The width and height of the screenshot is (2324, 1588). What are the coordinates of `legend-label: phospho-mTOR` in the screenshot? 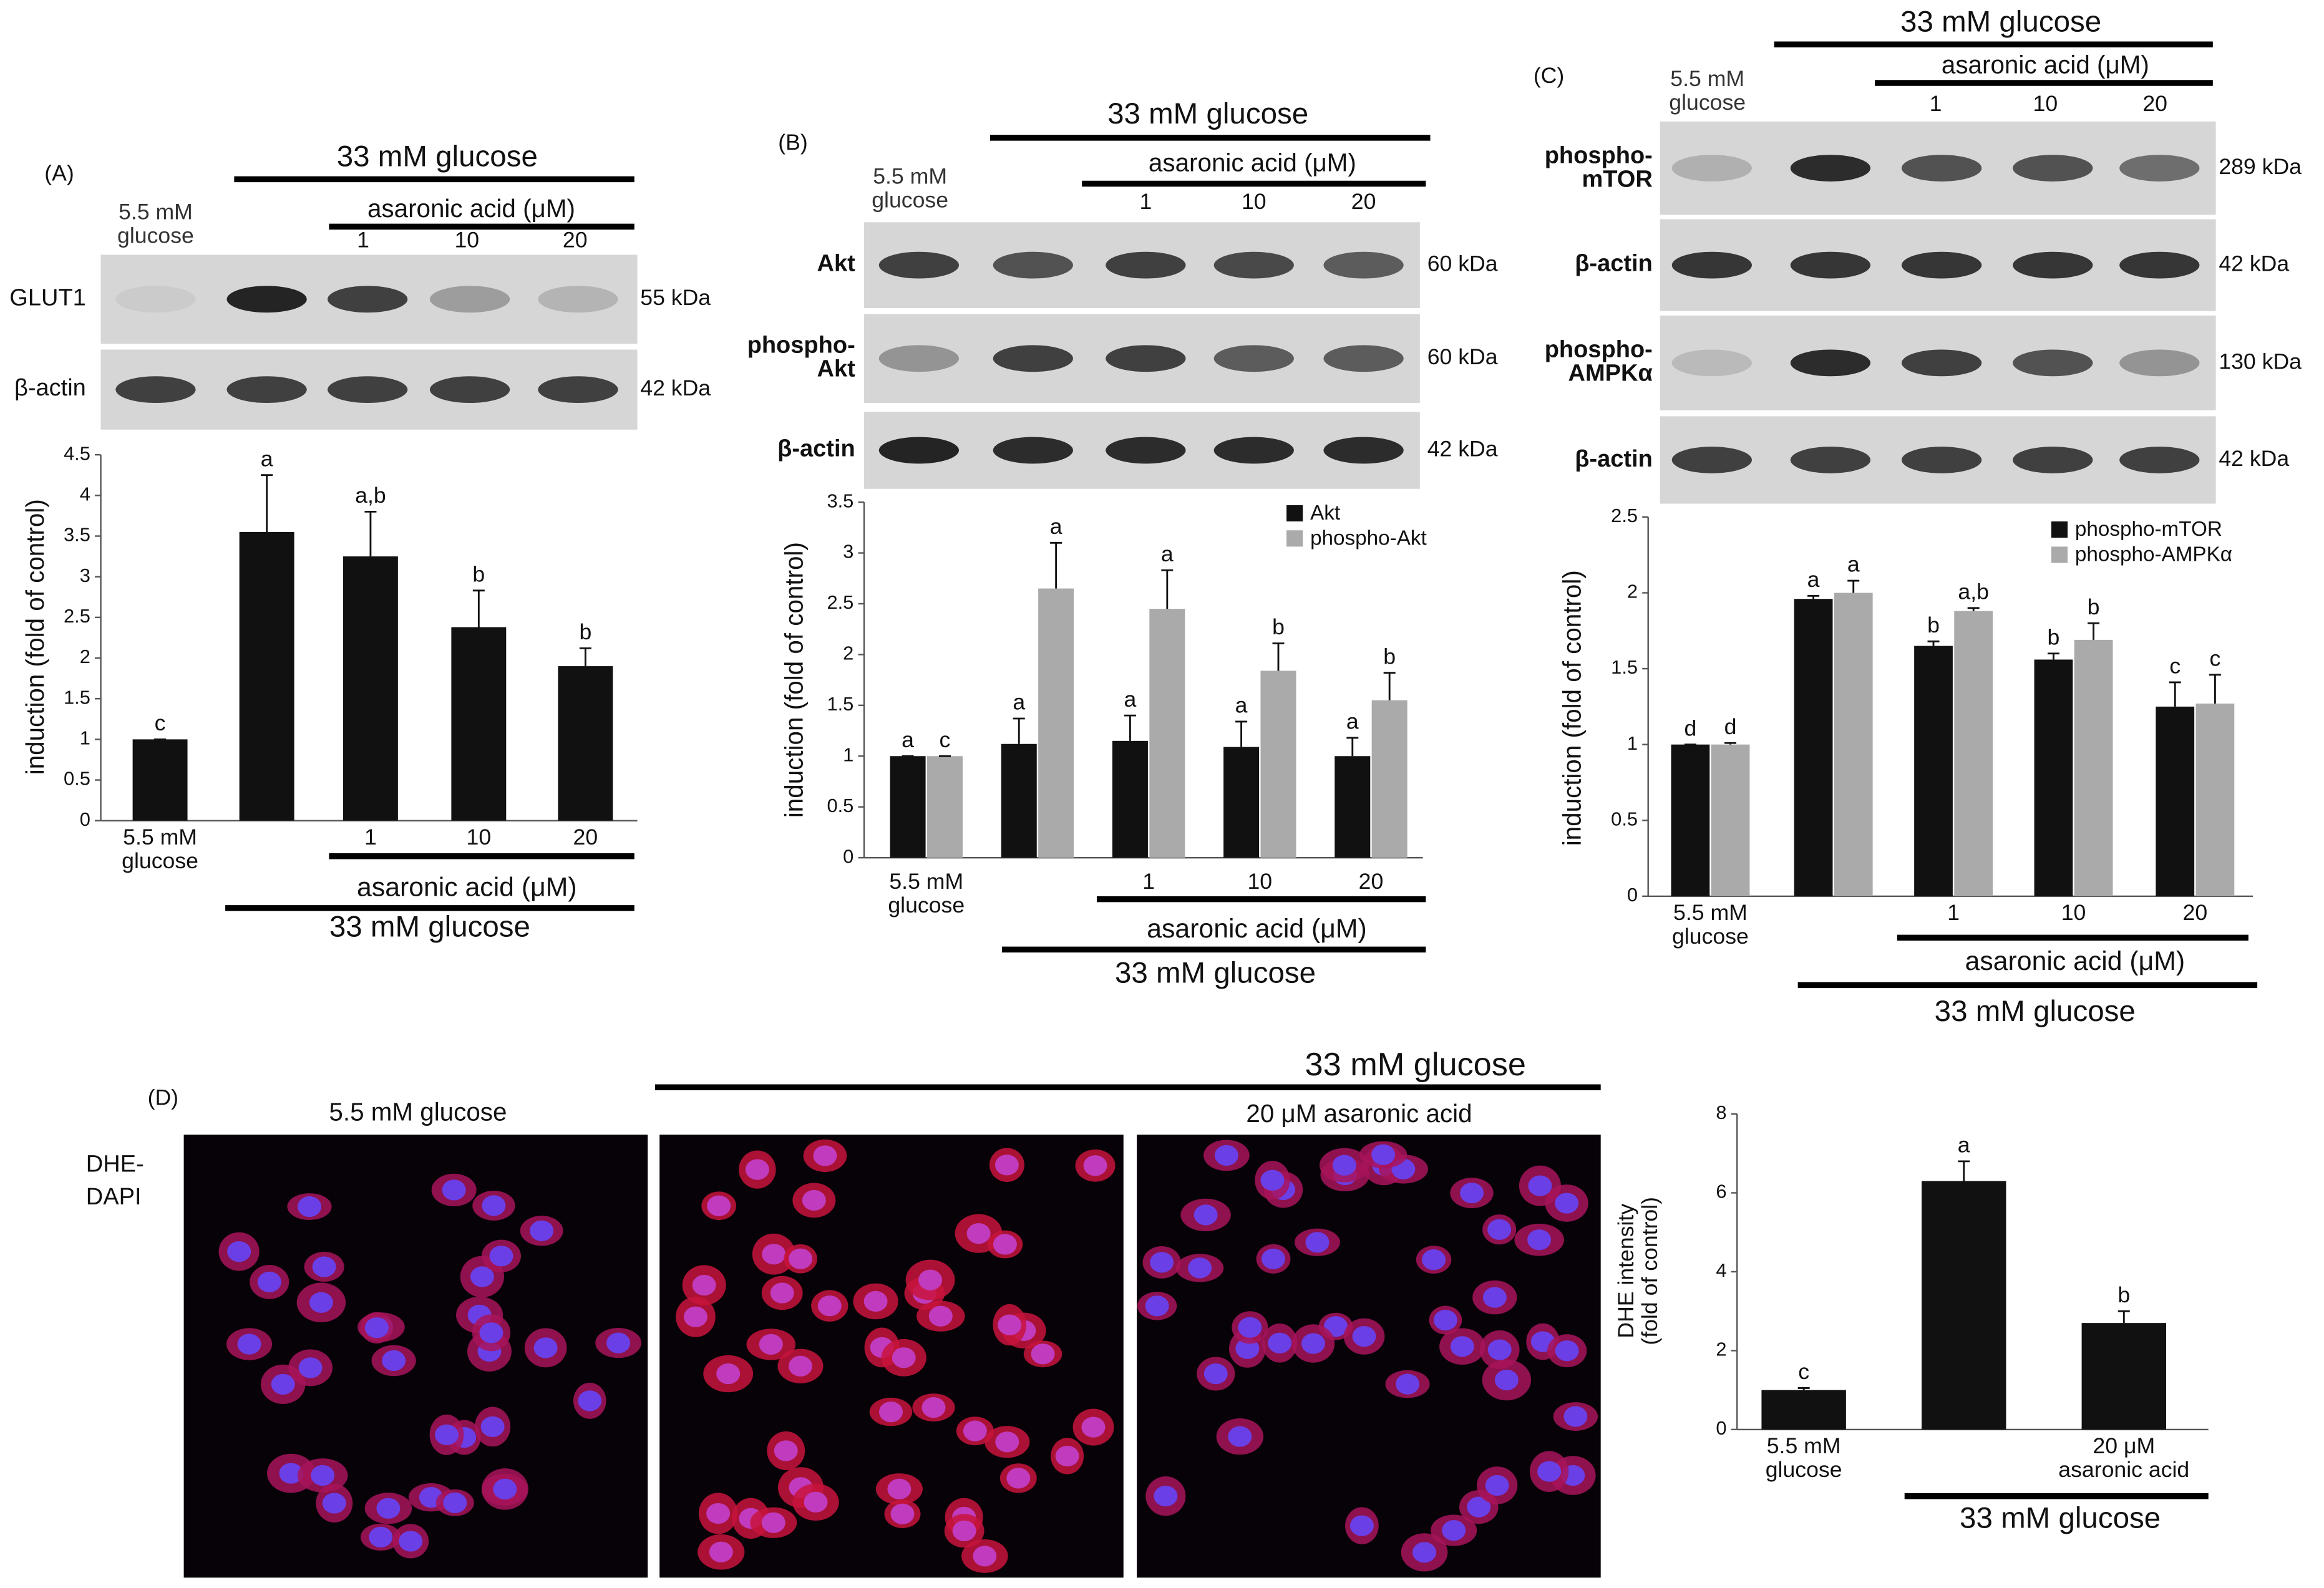 It's located at (2148, 529).